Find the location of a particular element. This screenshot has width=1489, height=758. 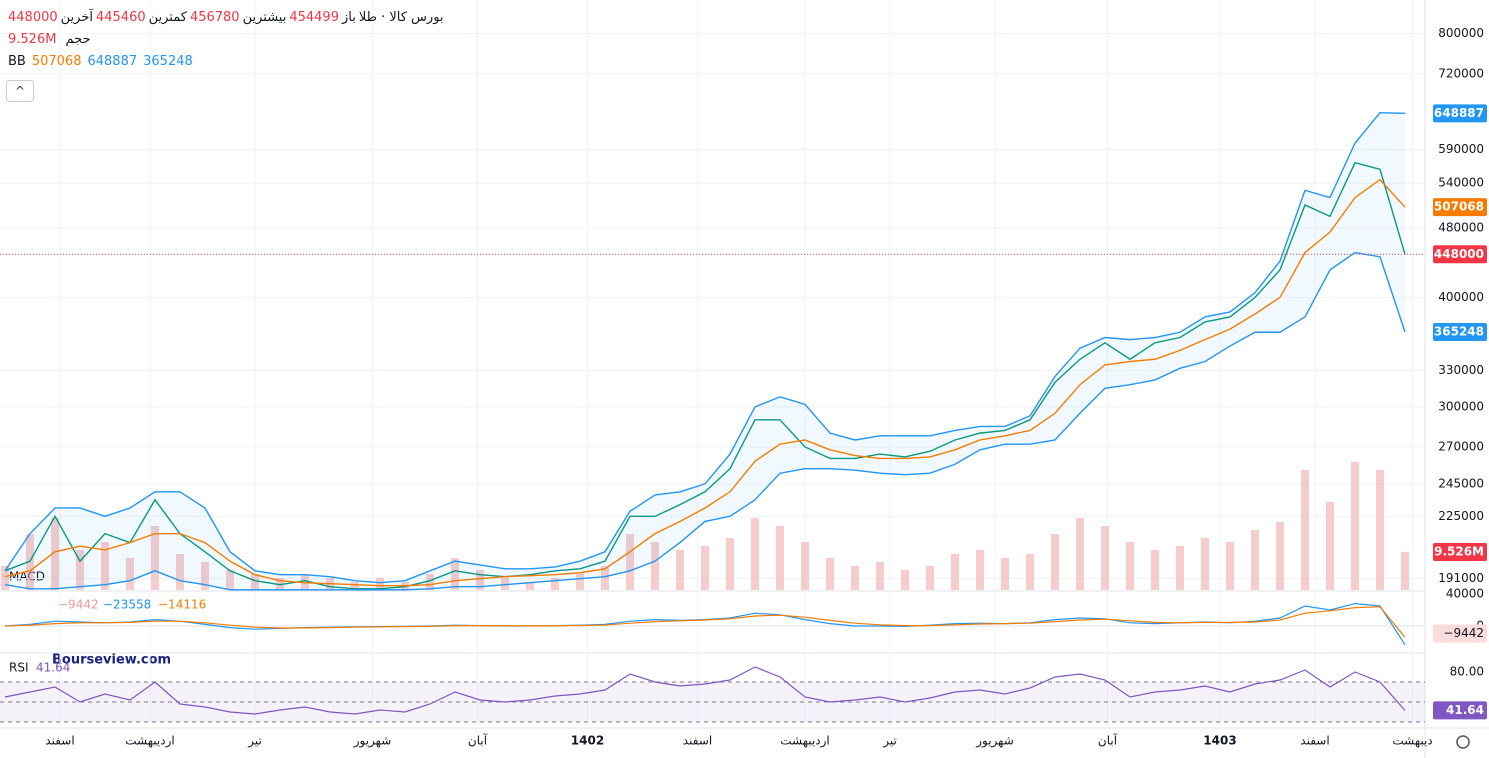

macd-value: −9442 is located at coordinates (78, 605).